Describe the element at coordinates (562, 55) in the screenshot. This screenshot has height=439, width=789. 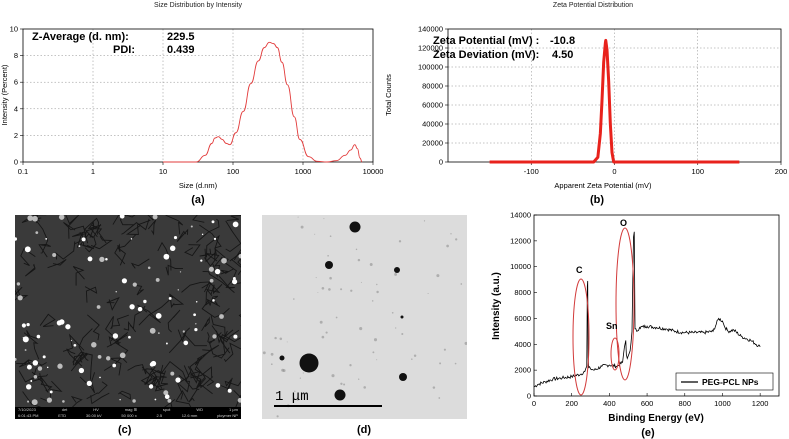
I see `chart-b-annotation-value-2: 4.50` at that location.